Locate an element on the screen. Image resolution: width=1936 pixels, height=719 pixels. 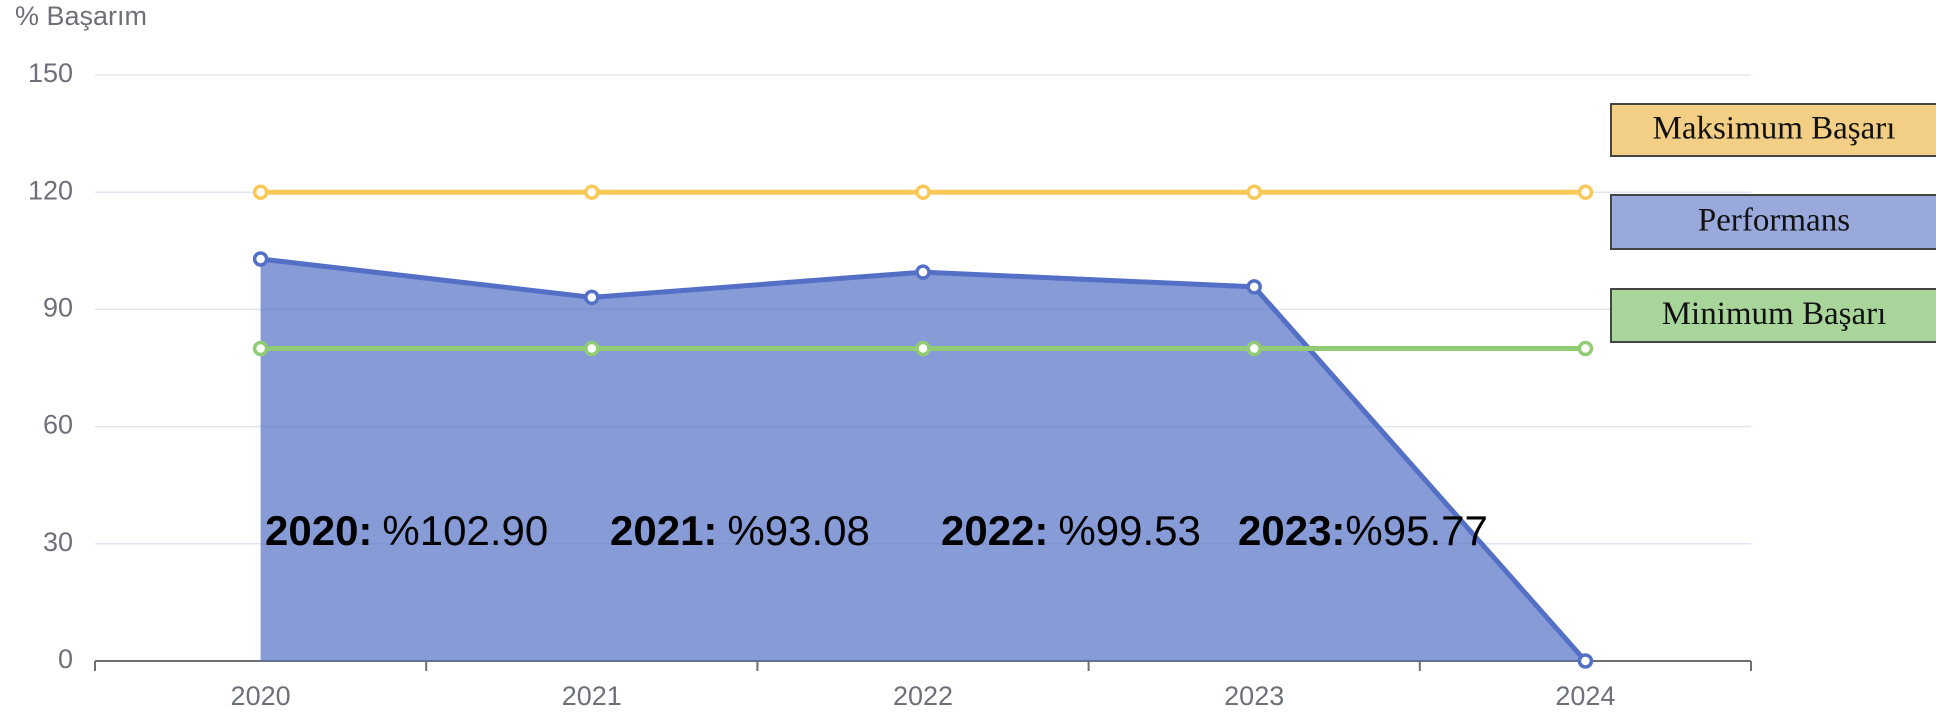
legend-label: Maksimum Başarı is located at coordinates (1774, 129).